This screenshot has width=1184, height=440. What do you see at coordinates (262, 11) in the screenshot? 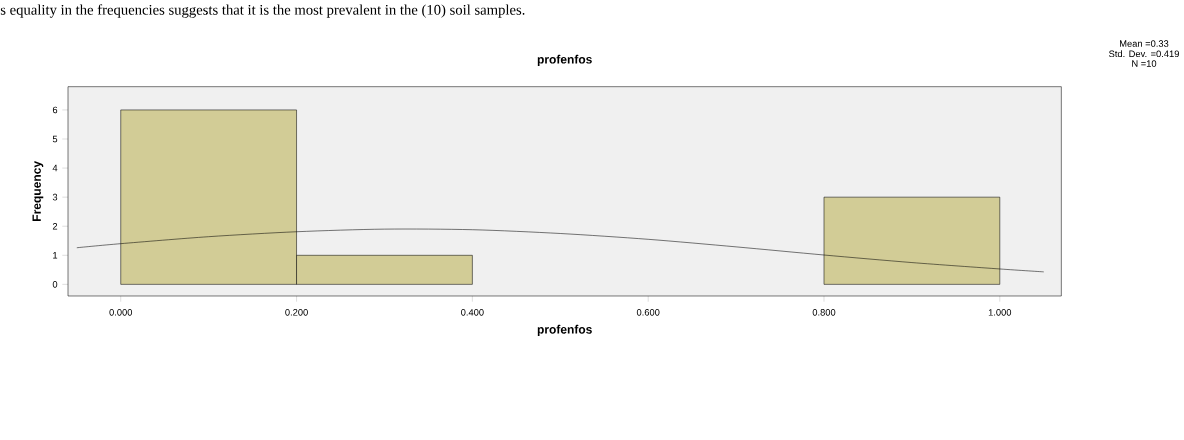
I see `text: s equality in the frequencies suggests that it is the most prevalent in the (10) soil samples.` at bounding box center [262, 11].